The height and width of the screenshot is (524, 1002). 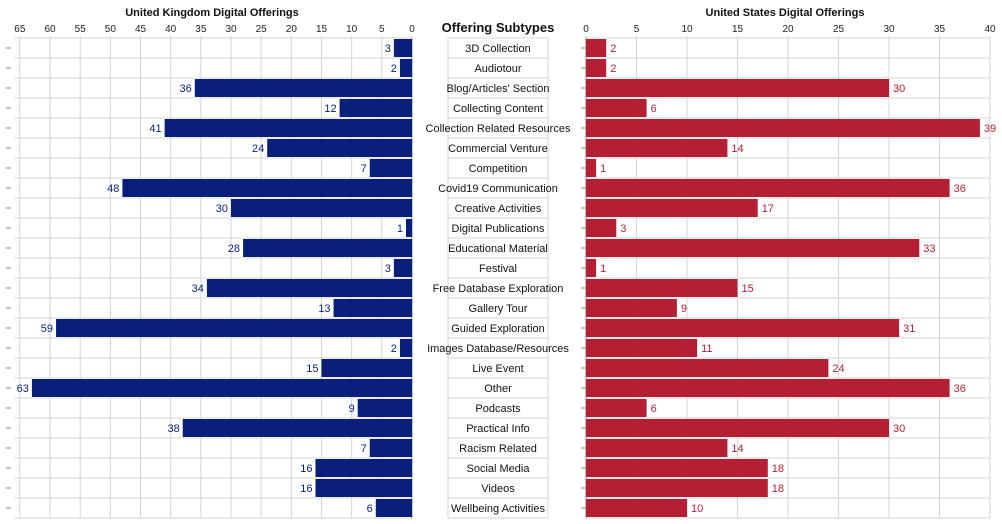 I want to click on us-bar-value-label: 15, so click(x=748, y=289).